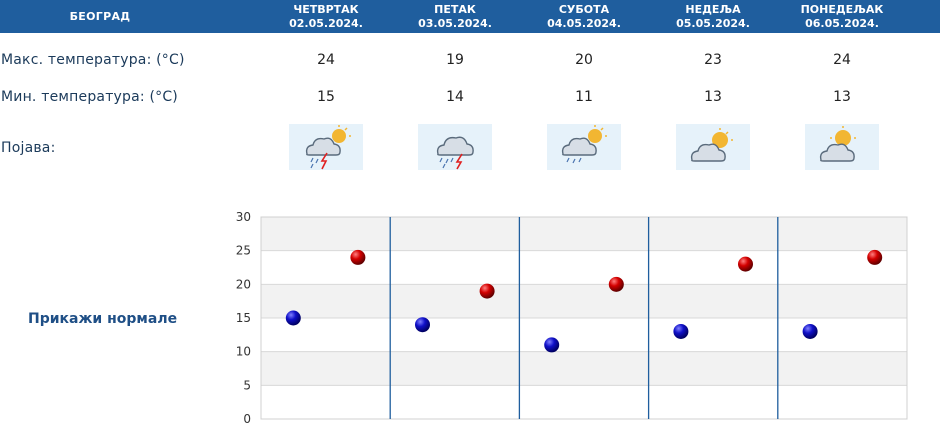  Describe the element at coordinates (247, 385) in the screenshot. I see `y-tick-label: 5` at that location.